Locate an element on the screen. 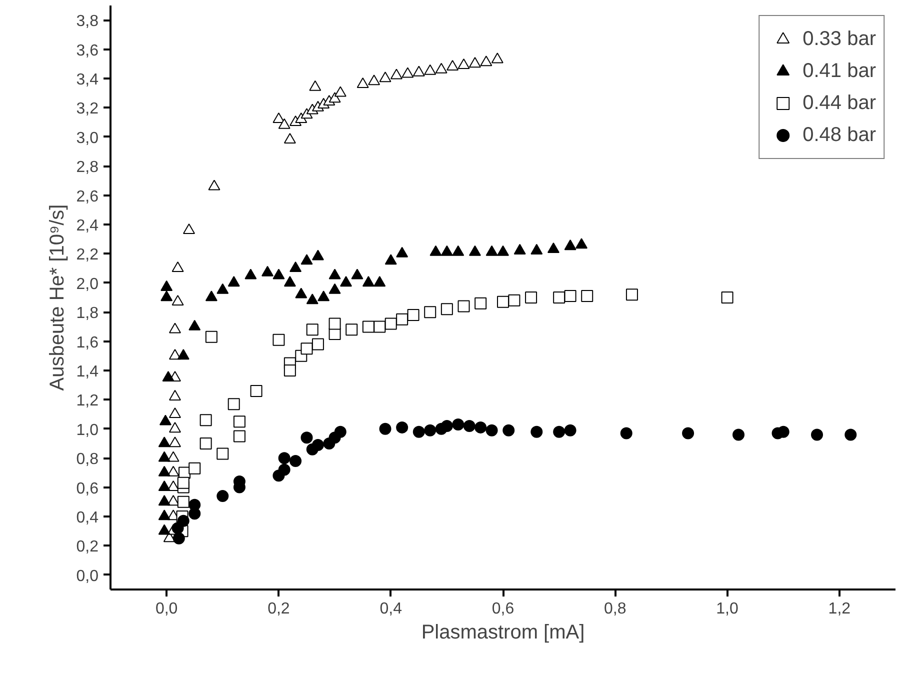 This screenshot has width=915, height=679. x-axis-title: Plasmastrom [mA] is located at coordinates (503, 633).